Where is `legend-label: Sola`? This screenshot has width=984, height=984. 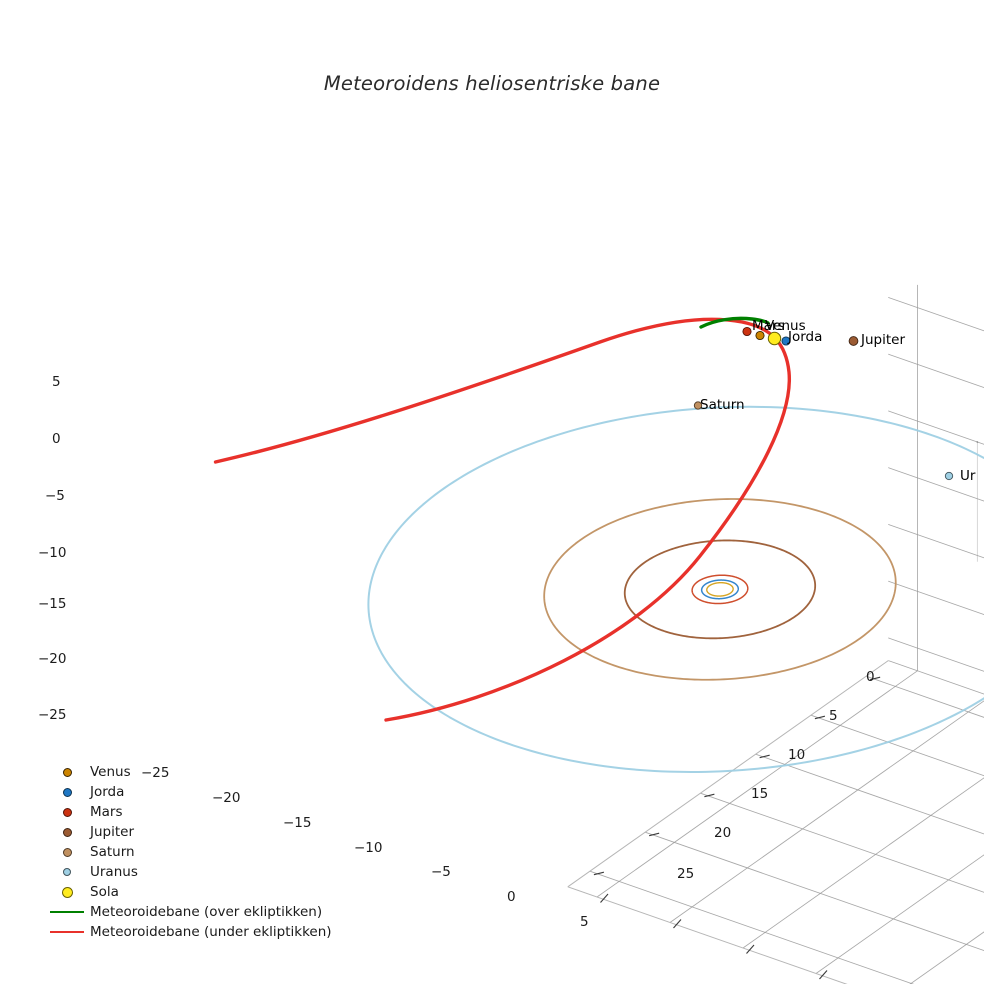 legend-label: Sola is located at coordinates (104, 892).